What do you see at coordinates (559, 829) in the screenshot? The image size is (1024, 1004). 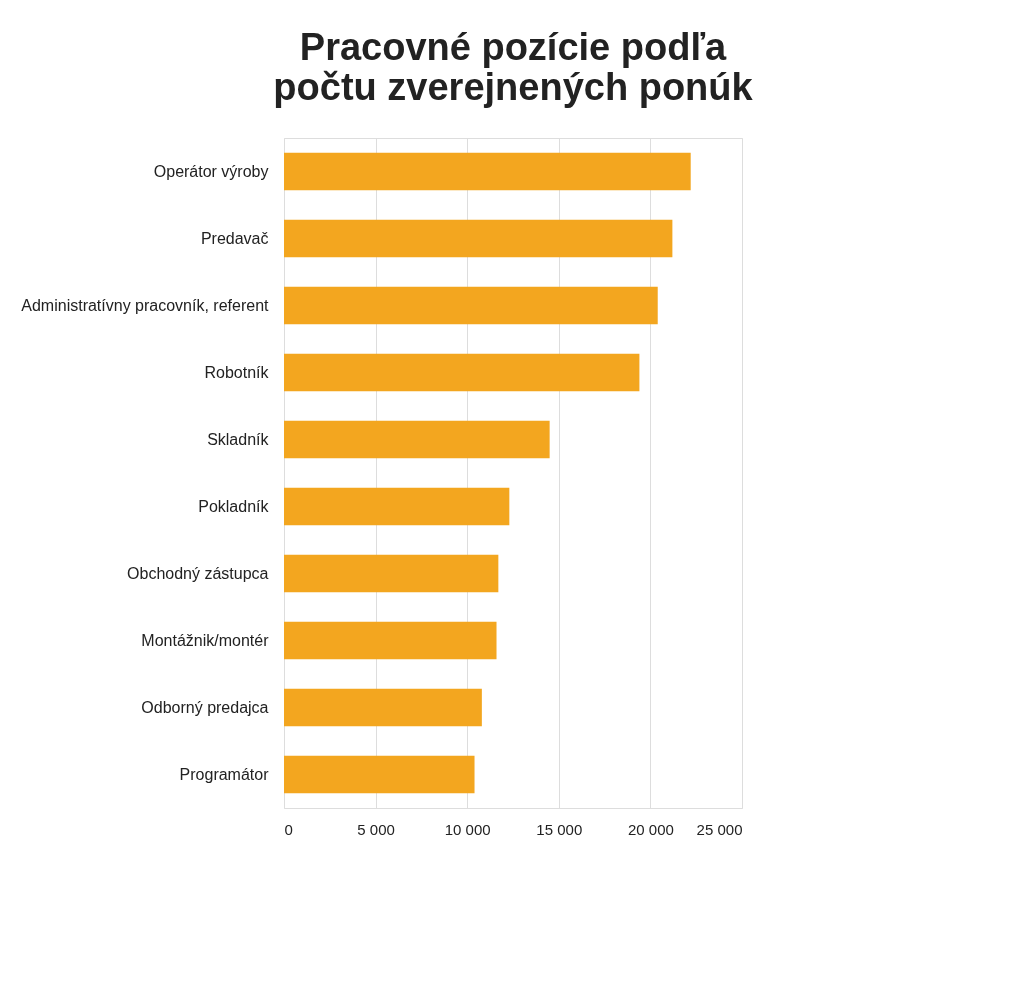 I see `x-tick-label: 15 000` at bounding box center [559, 829].